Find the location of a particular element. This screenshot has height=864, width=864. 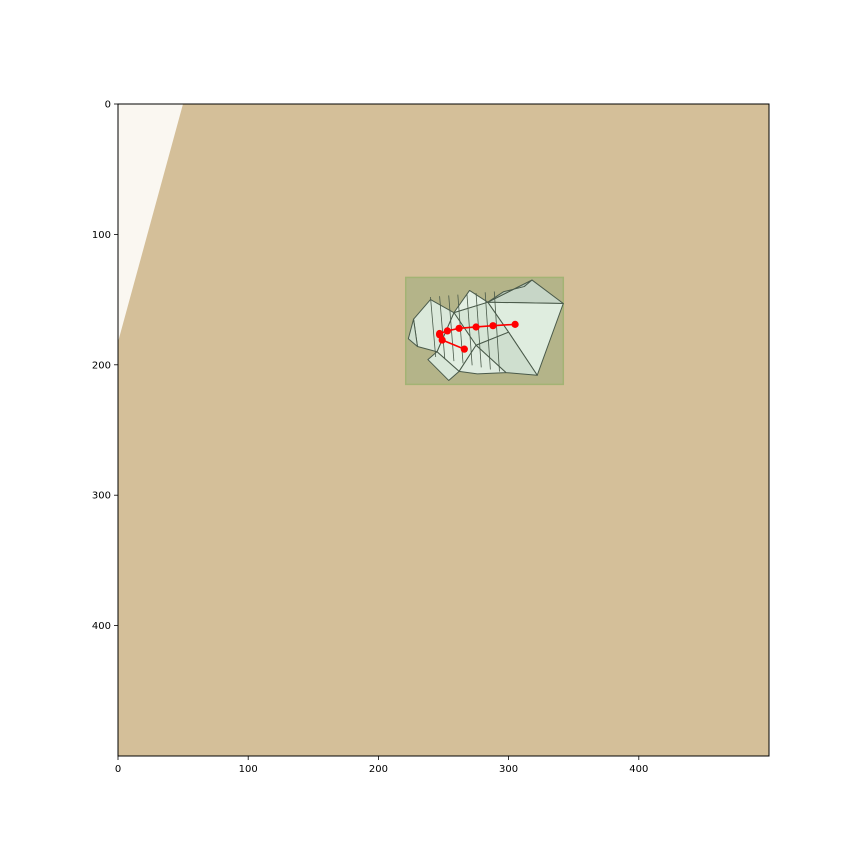

x-axis-ticks: 0 100 200 300 400 is located at coordinates (381, 765).